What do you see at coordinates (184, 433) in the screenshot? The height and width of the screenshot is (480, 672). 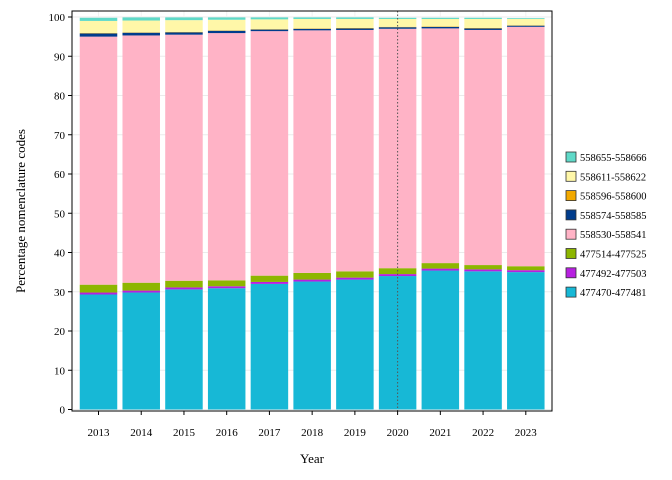 I see `x-tick-label: 2015` at bounding box center [184, 433].